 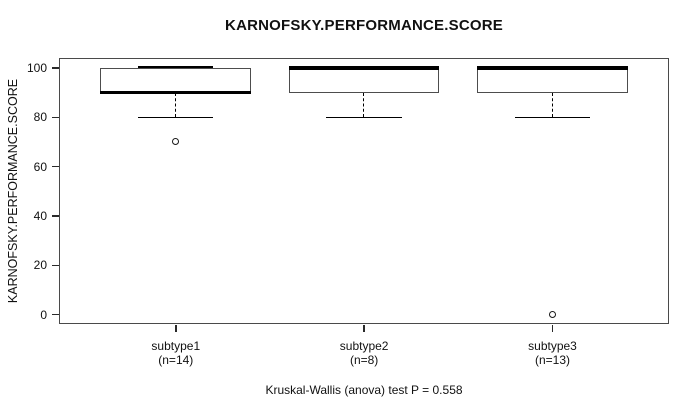 I want to click on whisker-cap-upper, so click(x=176, y=67).